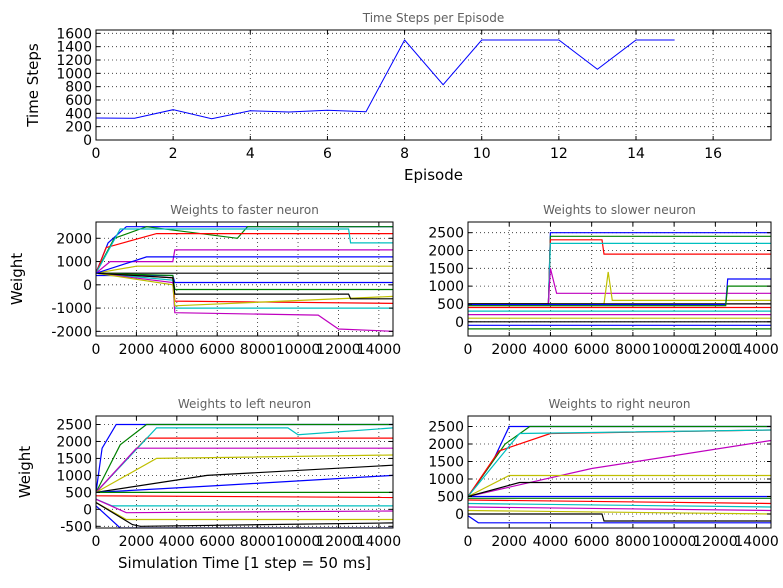 Image resolution: width=783 pixels, height=588 pixels. I want to click on chart-title: Weights to slower neuron, so click(619, 210).